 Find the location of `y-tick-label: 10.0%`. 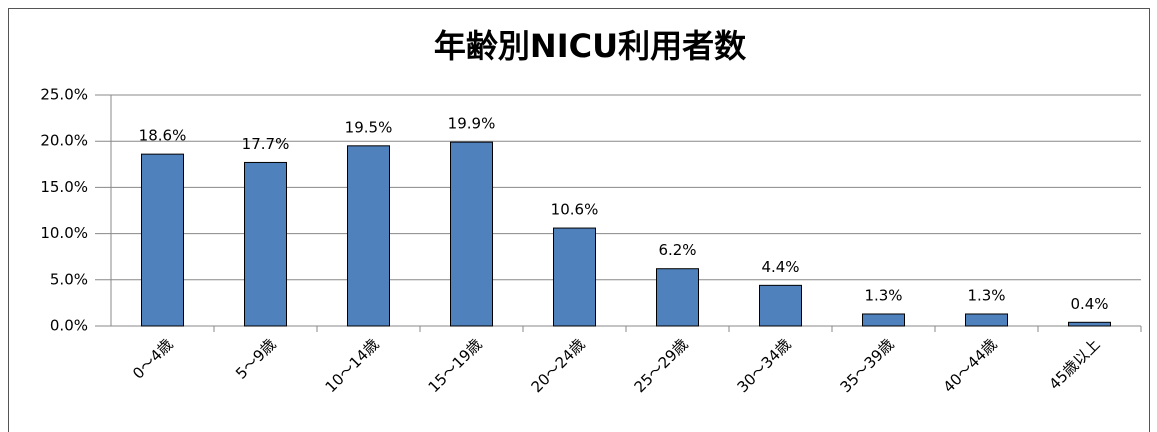

y-tick-label: 10.0% is located at coordinates (64, 233).